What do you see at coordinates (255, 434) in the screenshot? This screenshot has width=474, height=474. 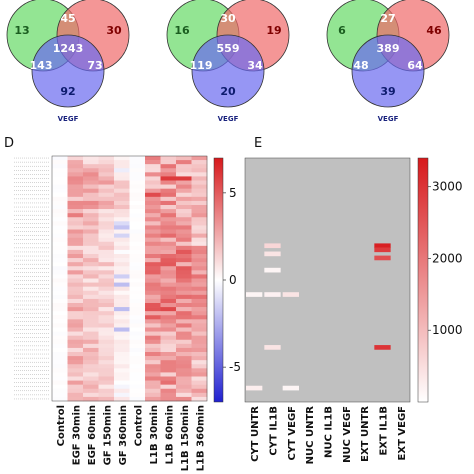 I see `heat-e-col-label: CYT UNTR` at bounding box center [255, 434].